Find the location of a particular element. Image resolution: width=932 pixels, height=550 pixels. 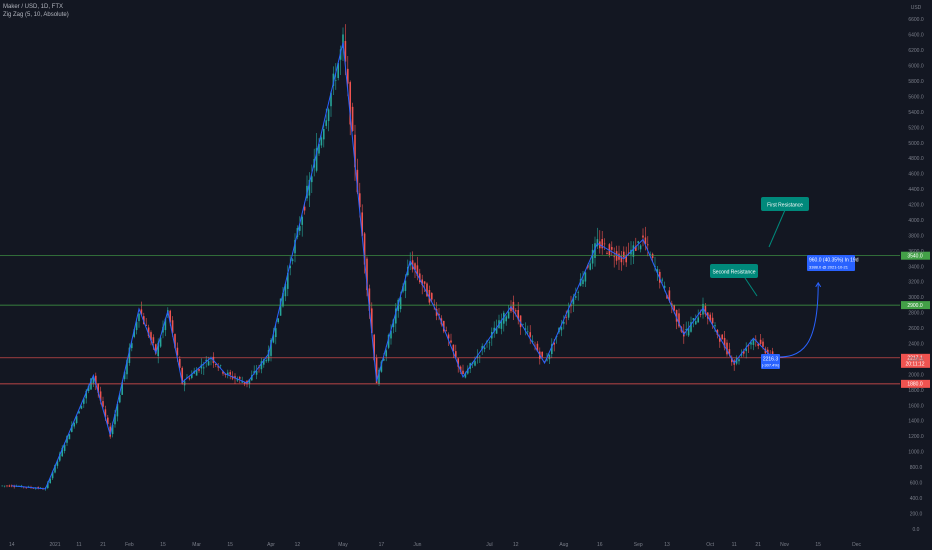

zigzag-last-change: (-307.4%) is located at coordinates (771, 365).